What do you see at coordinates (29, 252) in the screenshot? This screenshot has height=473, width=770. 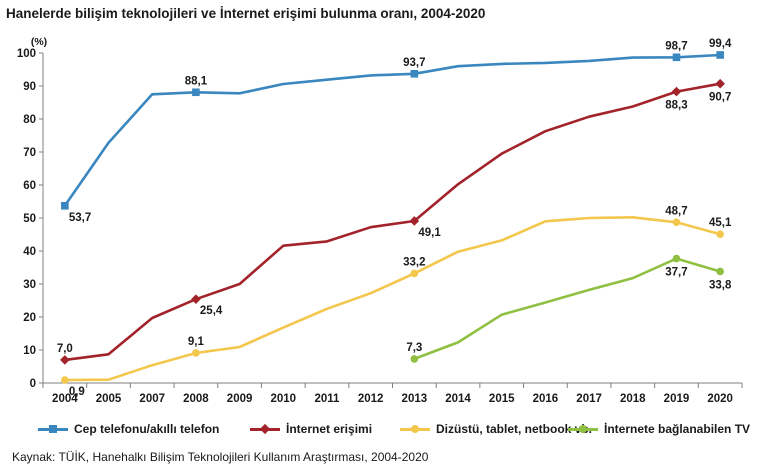 I see `y-tick-label: 40` at bounding box center [29, 252].